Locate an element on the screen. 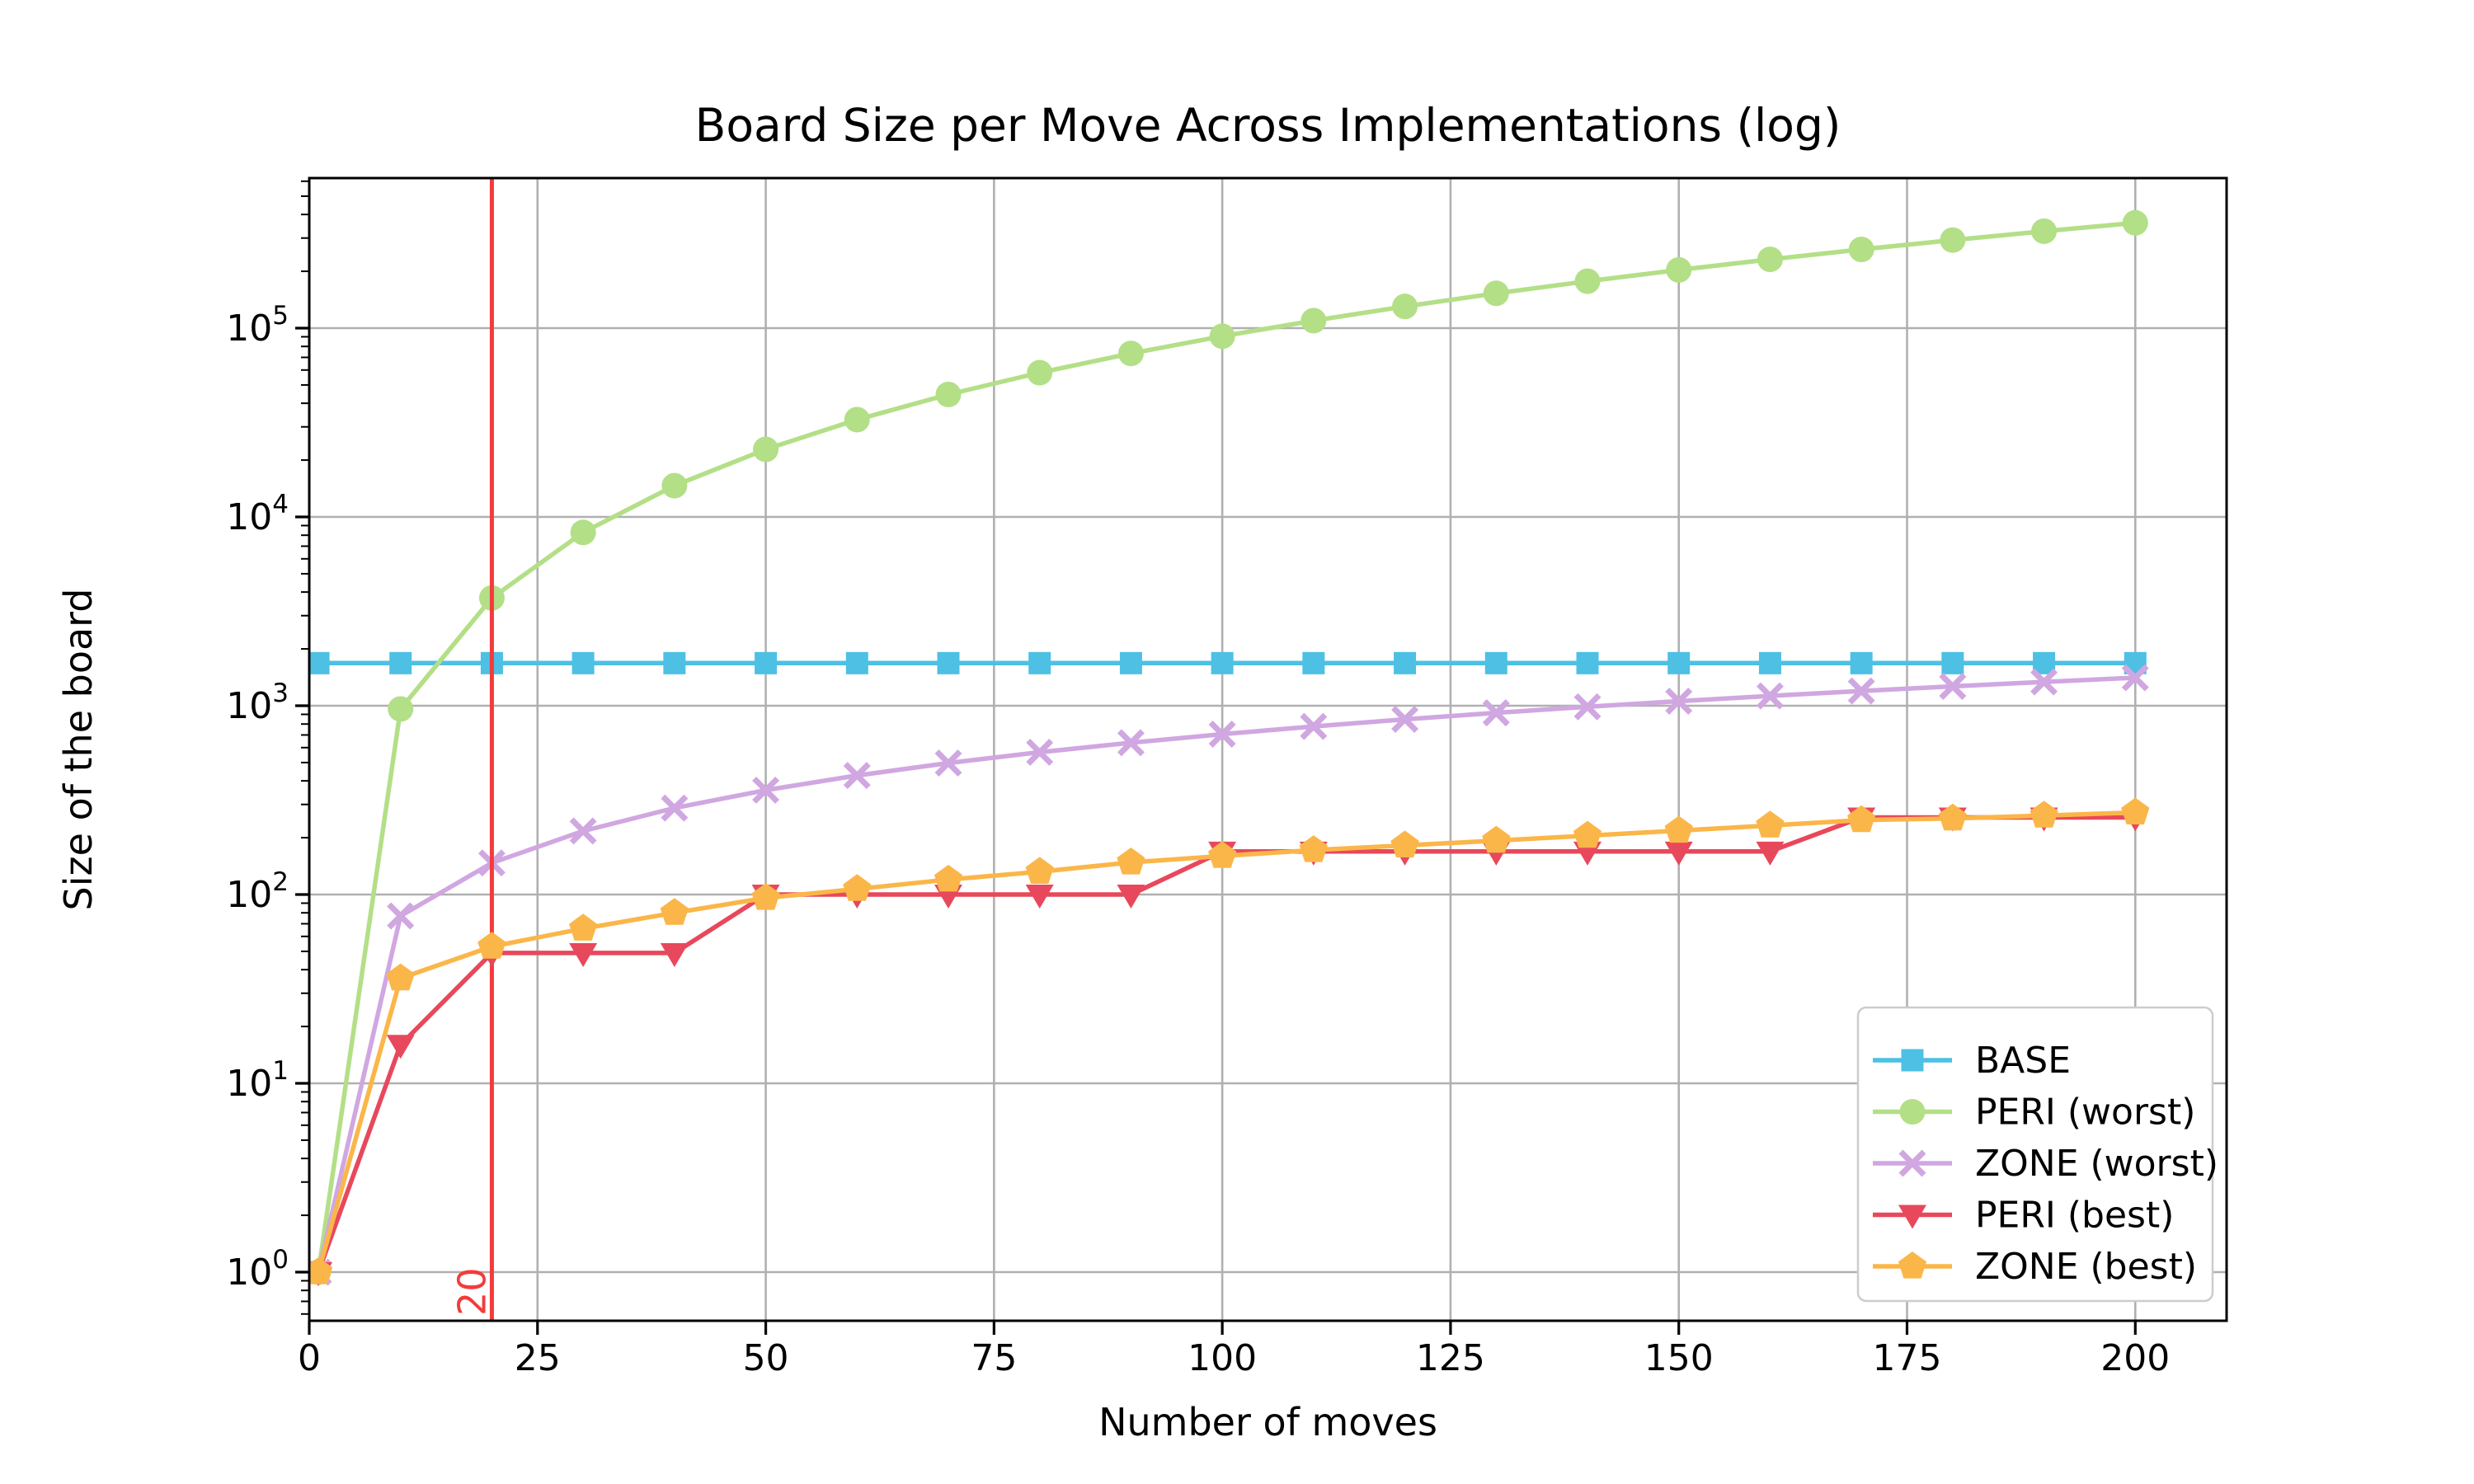 The height and width of the screenshot is (1484, 2474). legend-label: PERI (best) is located at coordinates (2074, 1216).